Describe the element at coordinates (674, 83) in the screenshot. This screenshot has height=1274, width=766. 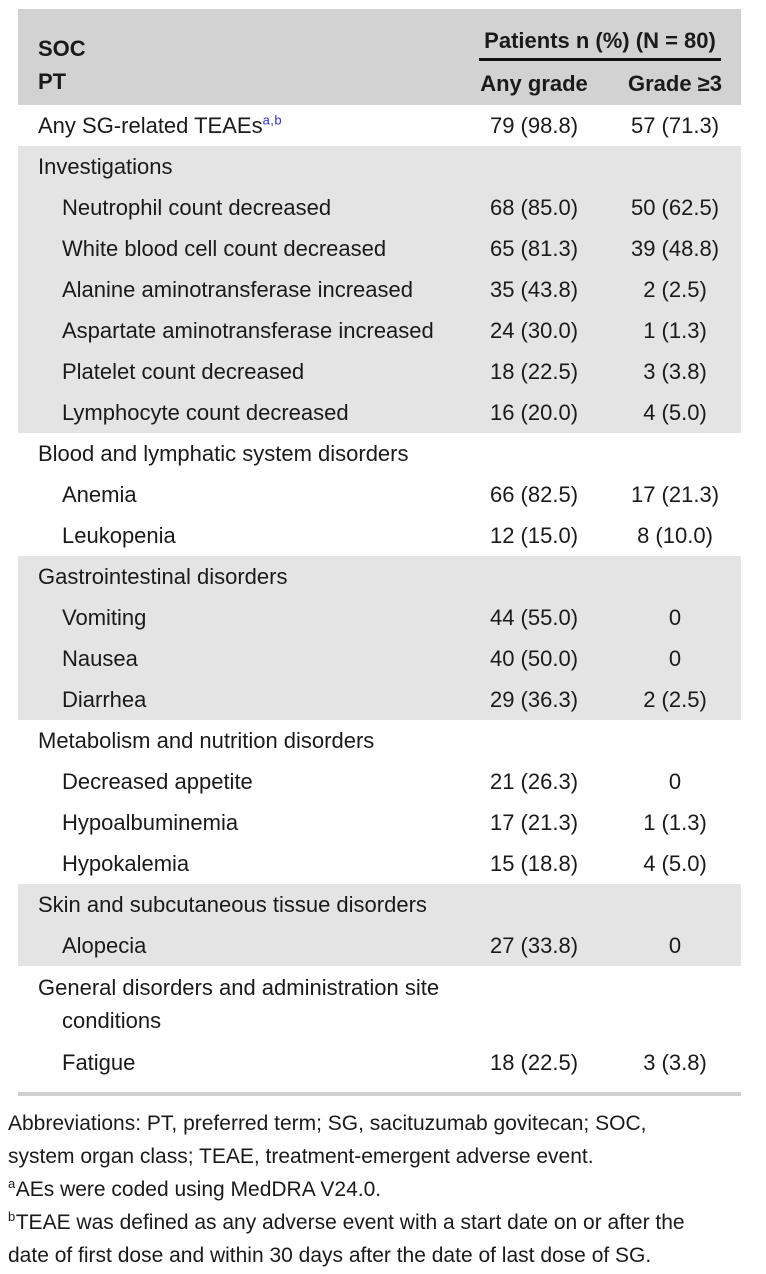
I see `column-header-grade3: Grade ≥3` at that location.